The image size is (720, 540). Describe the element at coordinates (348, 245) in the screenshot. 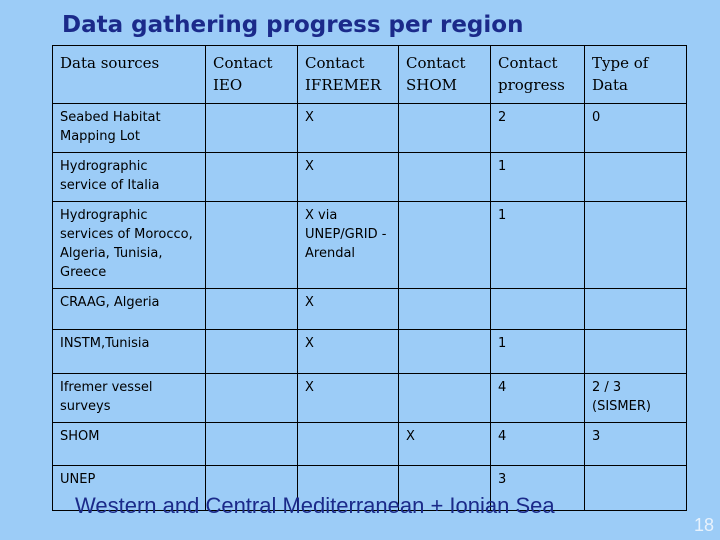

I see `table-cell: X via UNEP/GRID -Arendal` at that location.